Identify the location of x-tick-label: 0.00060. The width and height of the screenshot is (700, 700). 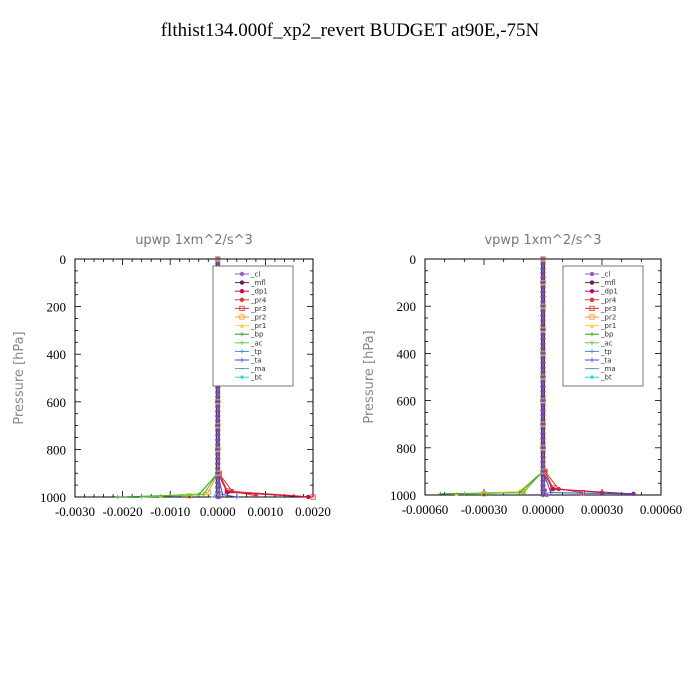
(661, 509).